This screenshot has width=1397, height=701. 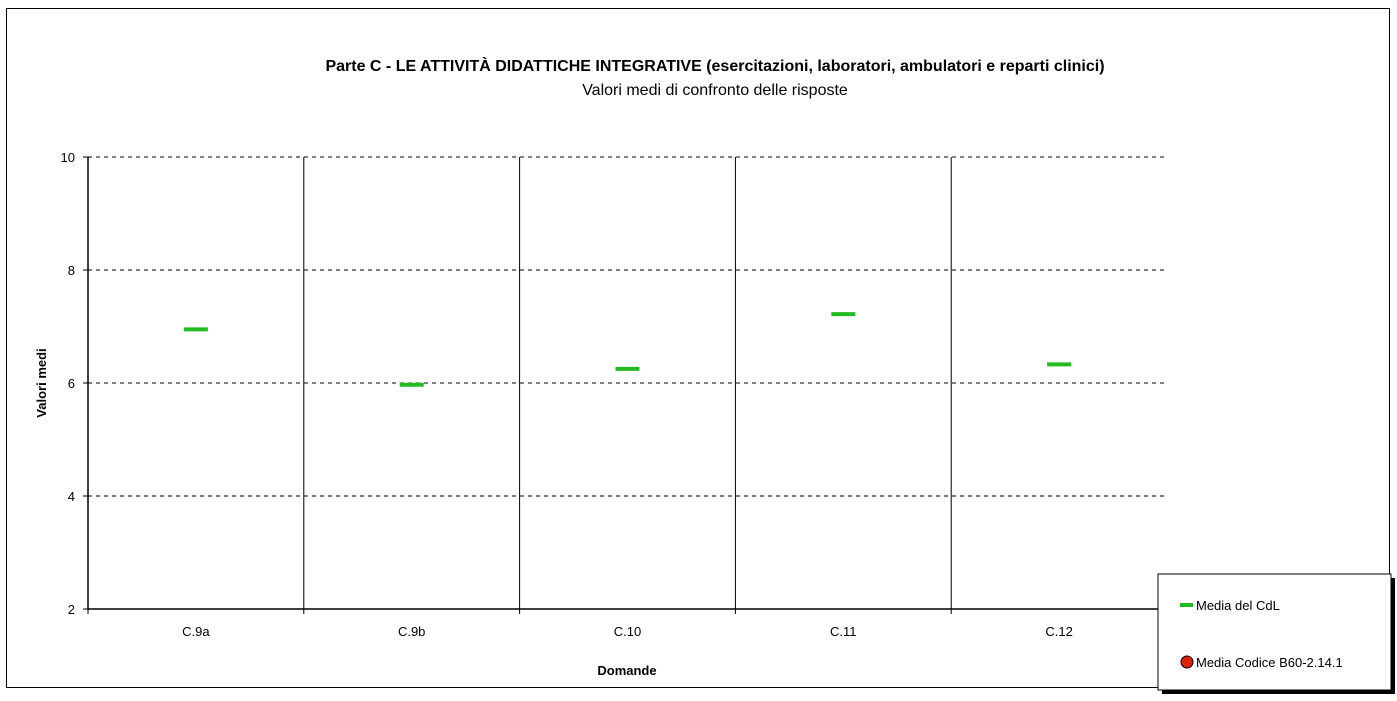 What do you see at coordinates (1238, 605) in the screenshot?
I see `legend-label-cdl: Media del CdL` at bounding box center [1238, 605].